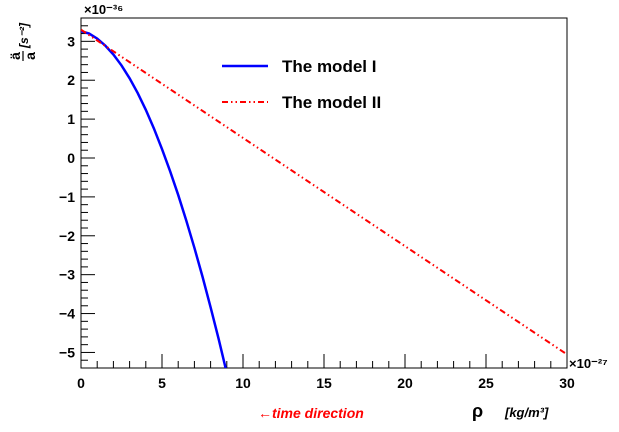 The height and width of the screenshot is (432, 619). What do you see at coordinates (301, 84) in the screenshot?
I see `legend: The model I The model II` at bounding box center [301, 84].